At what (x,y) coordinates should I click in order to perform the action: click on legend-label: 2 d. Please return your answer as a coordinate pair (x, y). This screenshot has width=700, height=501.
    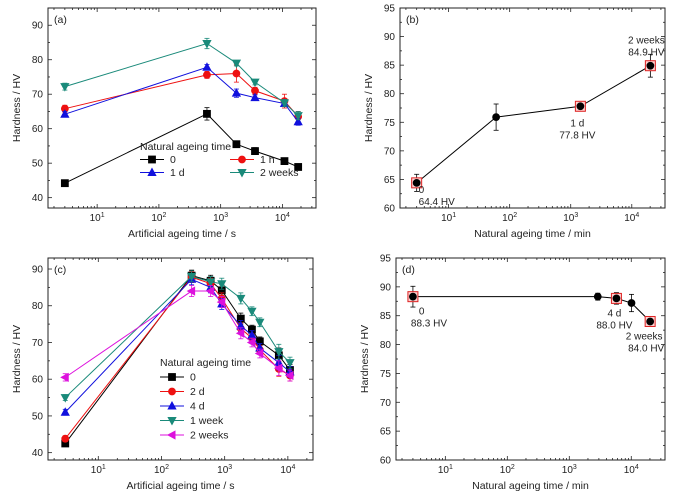
    Looking at the image, I should click on (197, 392).